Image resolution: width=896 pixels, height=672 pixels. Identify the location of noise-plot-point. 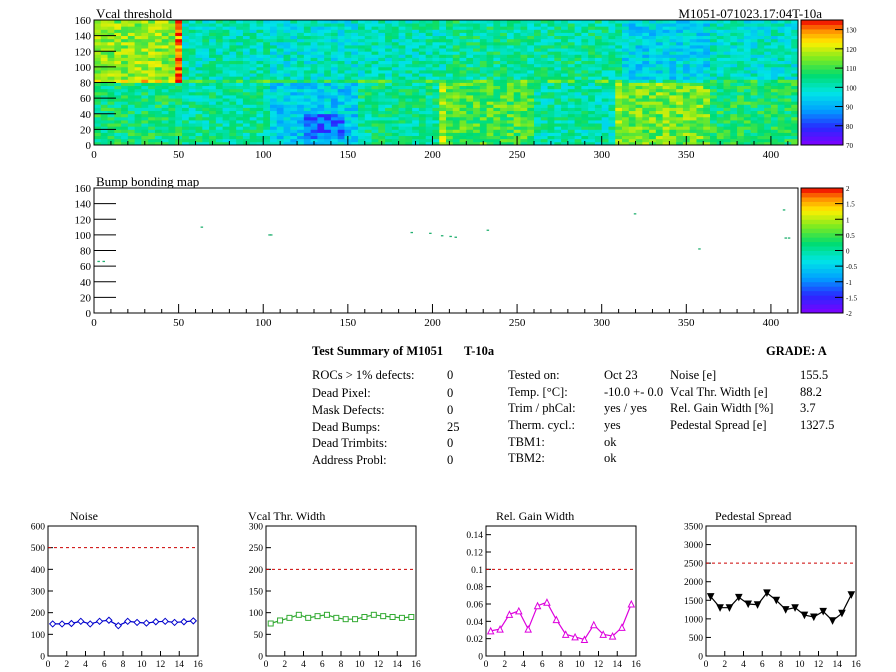
(193, 621).